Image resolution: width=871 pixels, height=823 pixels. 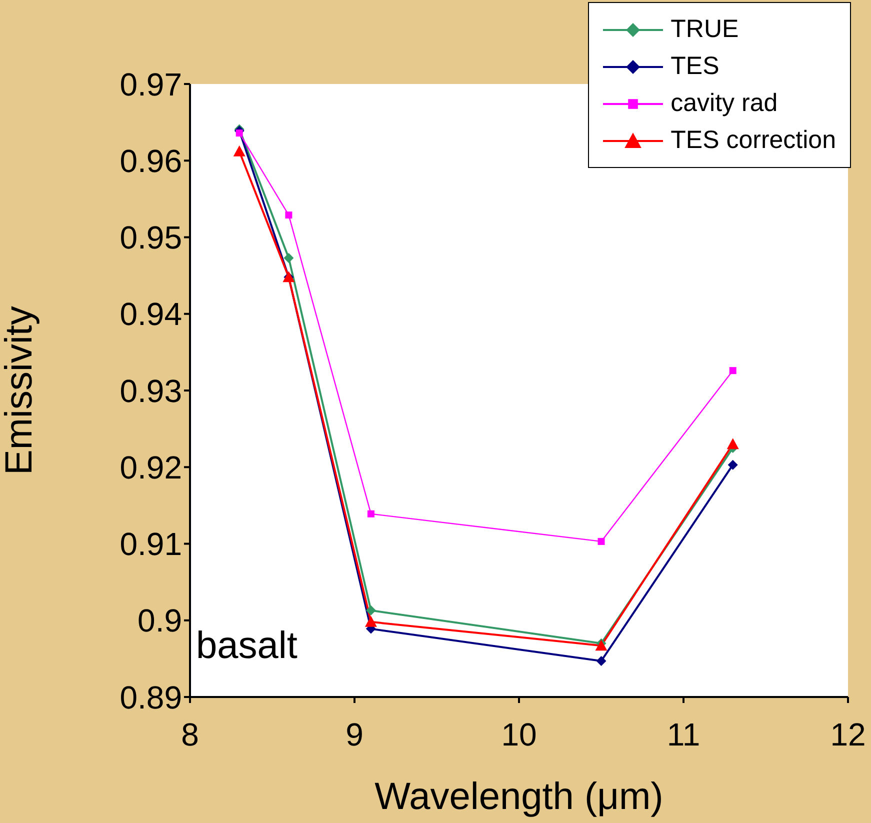 What do you see at coordinates (151, 160) in the screenshot?
I see `y-tick-label: 0.96` at bounding box center [151, 160].